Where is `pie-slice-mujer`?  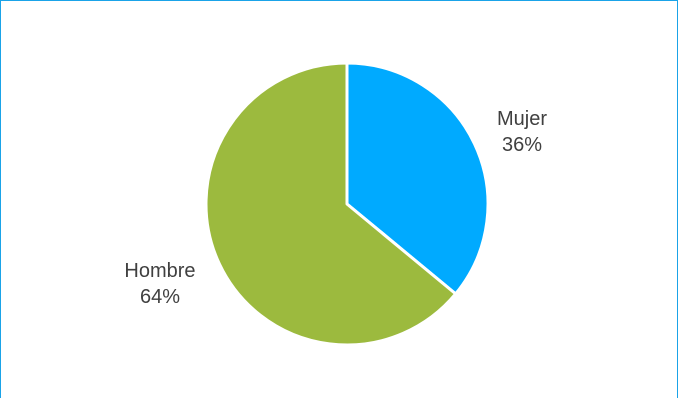
pie-slice-mujer is located at coordinates (417, 178).